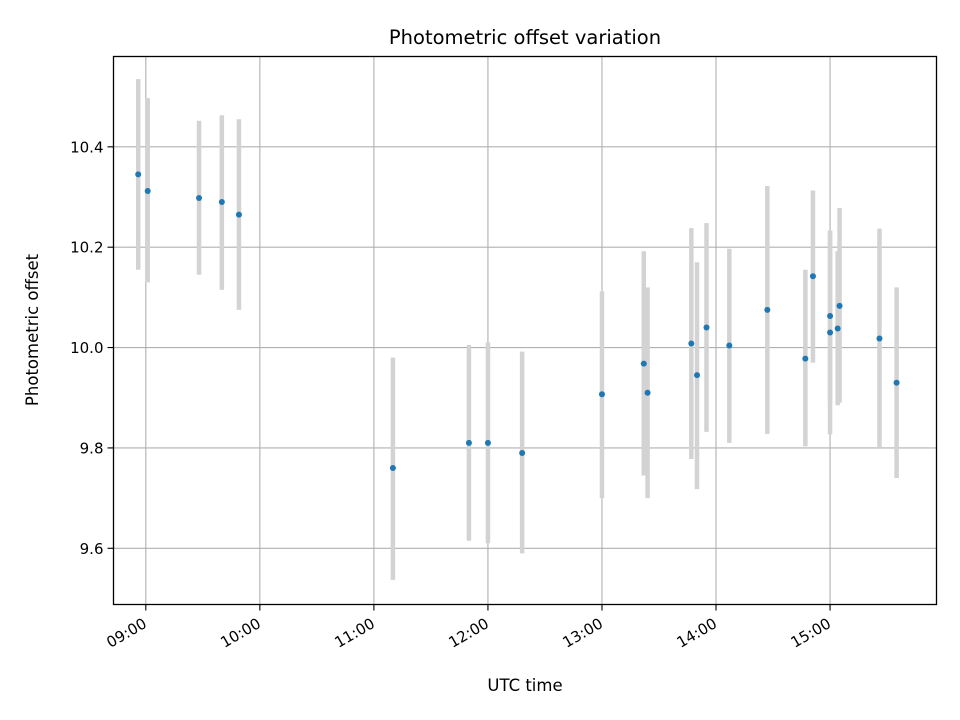 The image size is (960, 720). I want to click on y-tick-label: 10.4, so click(86, 147).